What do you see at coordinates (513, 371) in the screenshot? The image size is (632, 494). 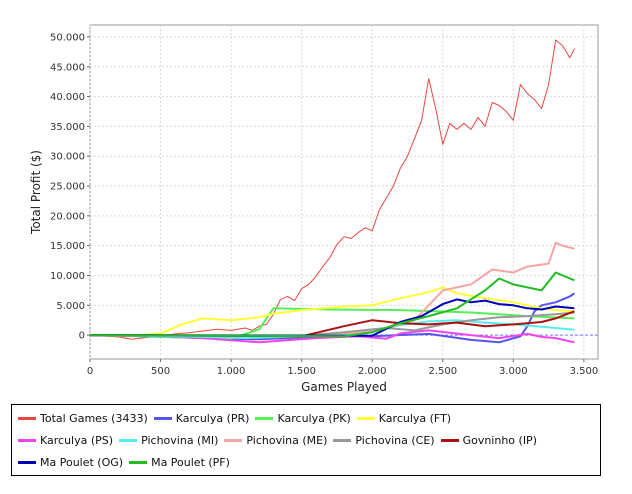 I see `x-tick-label: 3.000` at bounding box center [513, 371].